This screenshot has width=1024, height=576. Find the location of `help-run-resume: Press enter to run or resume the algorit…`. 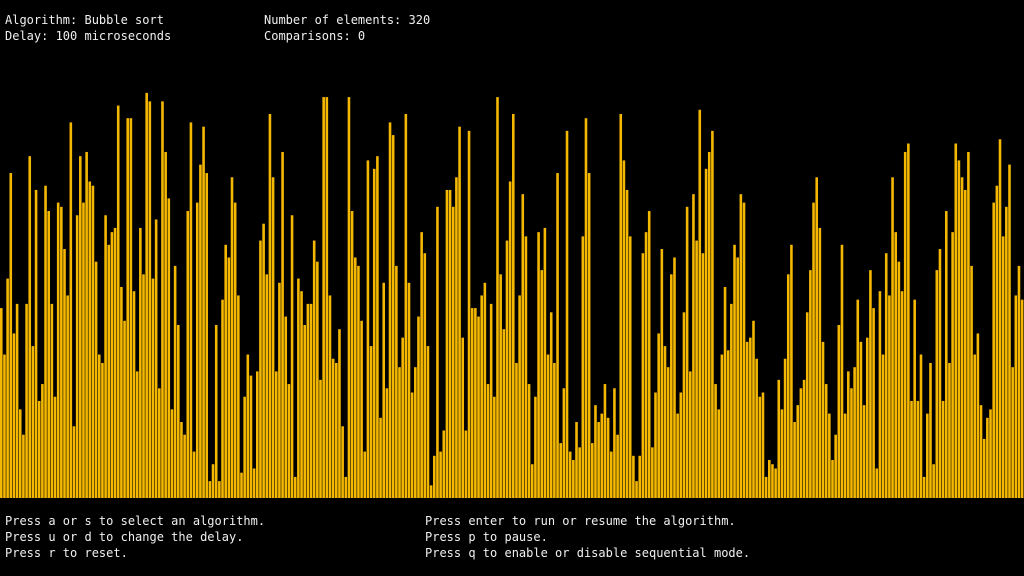

help-run-resume: Press enter to run or resume the algorit… is located at coordinates (580, 521).